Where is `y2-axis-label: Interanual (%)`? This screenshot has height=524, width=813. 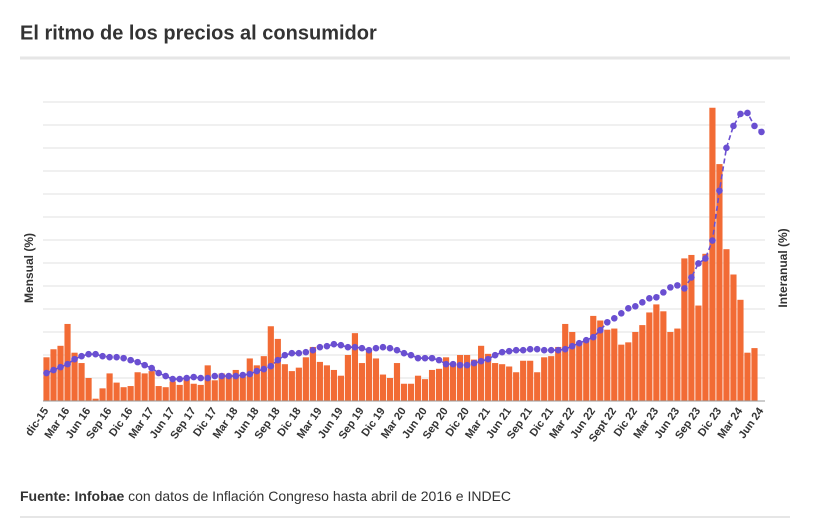
y2-axis-label: Interanual (%) is located at coordinates (783, 267).